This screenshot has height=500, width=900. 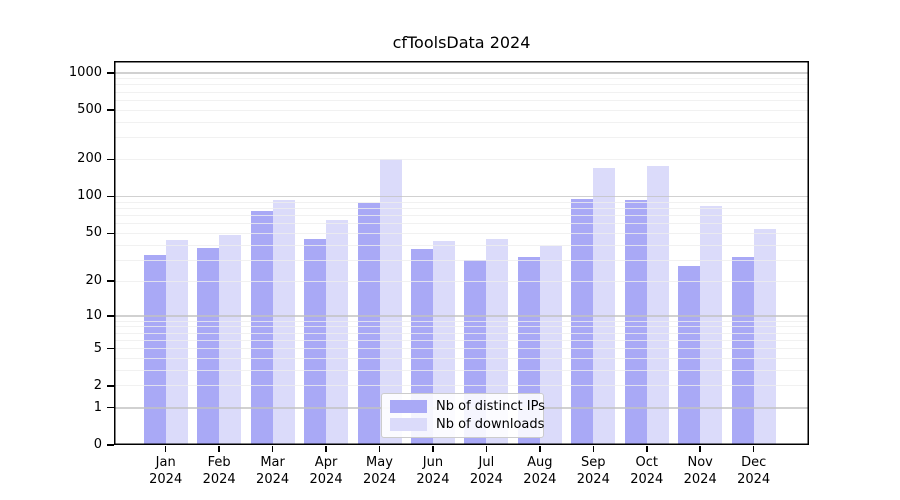 I want to click on bar-distinct-ips-oct, so click(x=635, y=322).